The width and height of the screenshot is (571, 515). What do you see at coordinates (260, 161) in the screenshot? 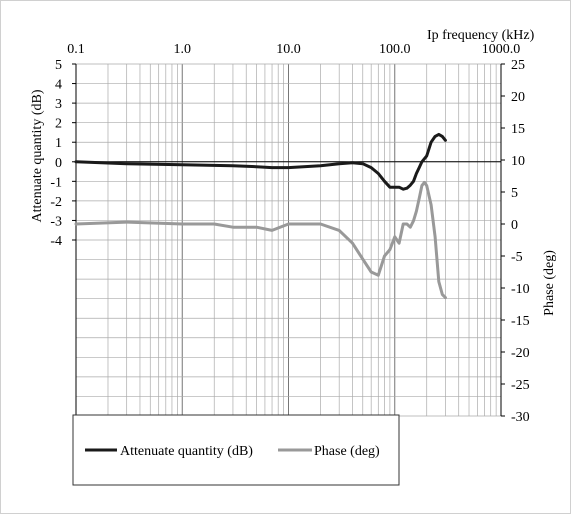
I see `series-line-attenuate` at bounding box center [260, 161].